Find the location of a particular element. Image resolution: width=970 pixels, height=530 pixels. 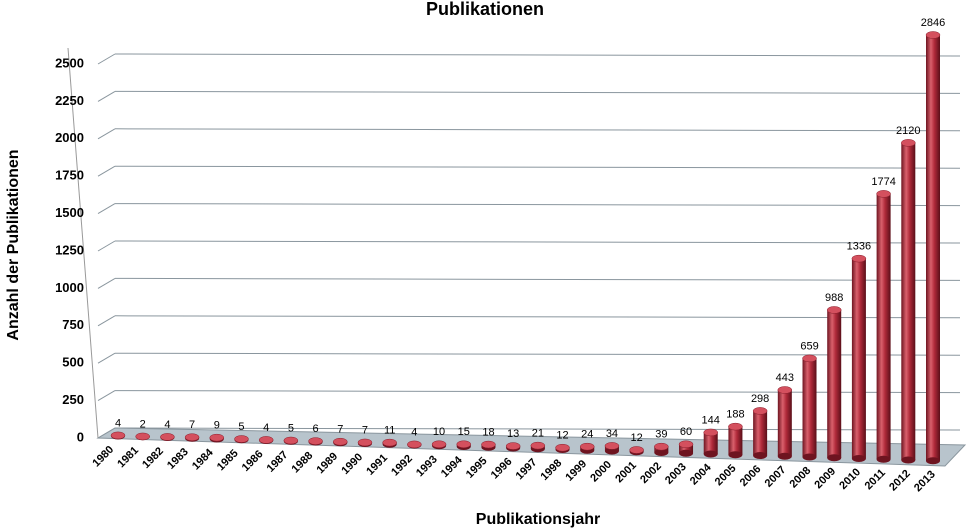

value-label: 24 is located at coordinates (587, 435).